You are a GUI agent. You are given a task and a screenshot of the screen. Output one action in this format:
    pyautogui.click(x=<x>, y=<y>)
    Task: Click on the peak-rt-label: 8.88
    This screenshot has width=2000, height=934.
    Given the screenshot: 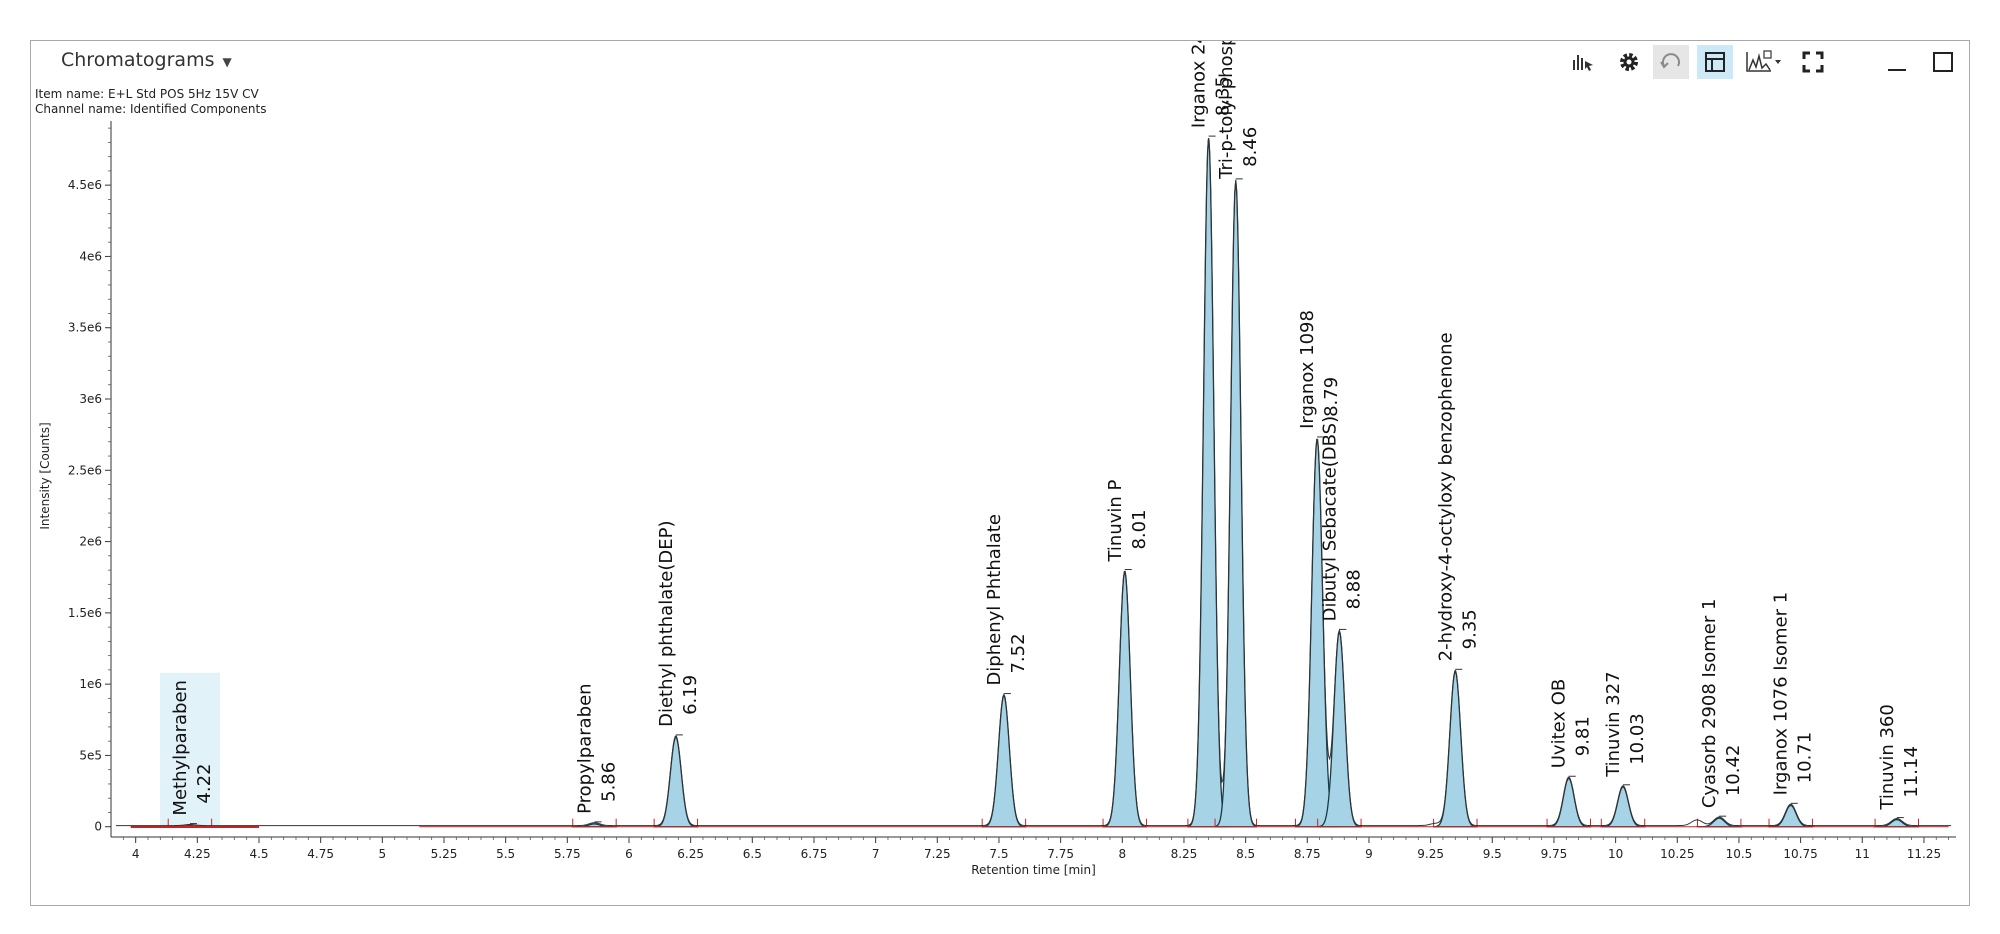 What is the action you would take?
    pyautogui.click(x=1353, y=589)
    